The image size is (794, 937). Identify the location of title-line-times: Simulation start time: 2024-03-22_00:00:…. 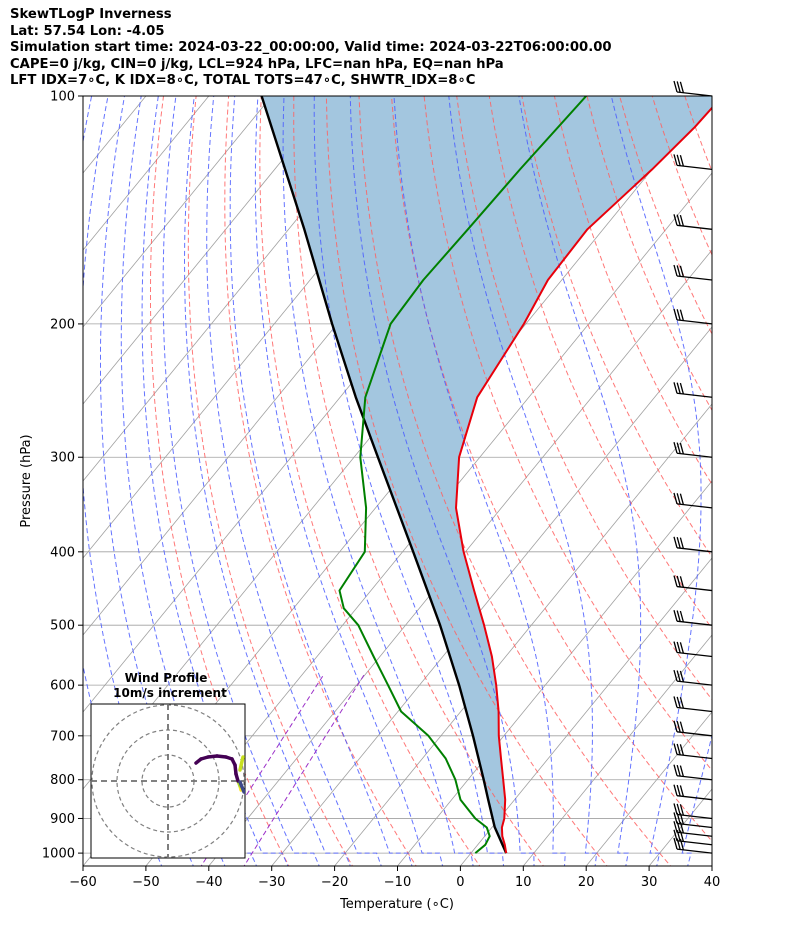
(311, 47).